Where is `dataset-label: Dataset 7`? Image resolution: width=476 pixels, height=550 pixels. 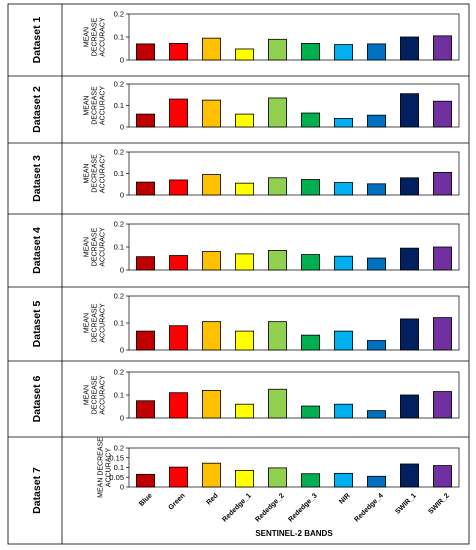
dataset-label: Dataset 7 is located at coordinates (37, 490).